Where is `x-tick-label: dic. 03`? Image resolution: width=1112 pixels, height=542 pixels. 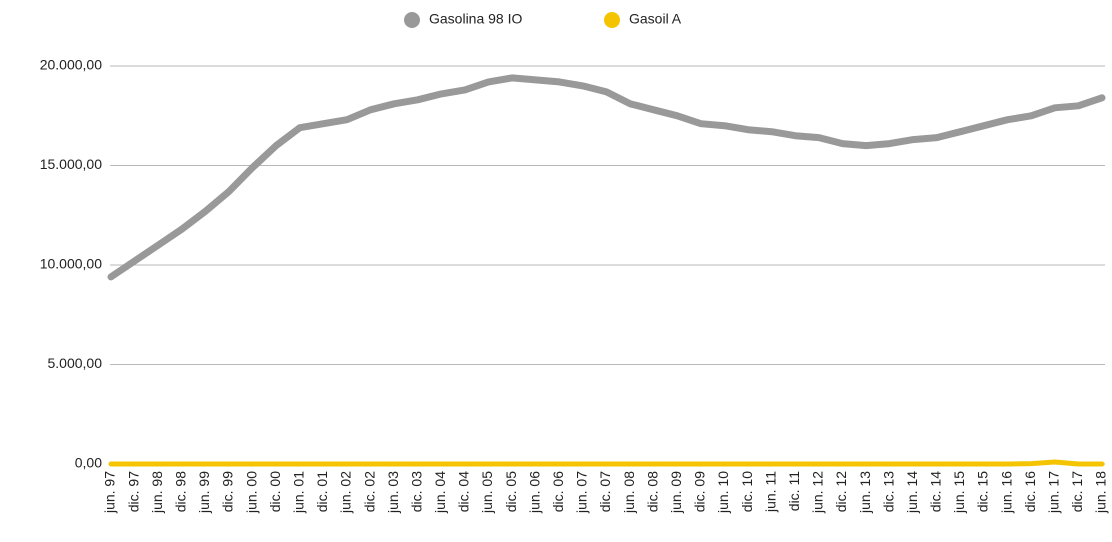 x-tick-label: dic. 03 is located at coordinates (416, 491).